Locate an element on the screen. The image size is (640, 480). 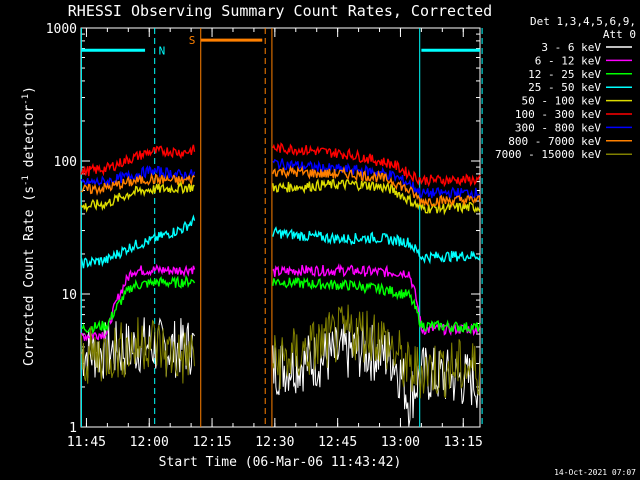
y-tick-label: 10 is located at coordinates (69, 295).